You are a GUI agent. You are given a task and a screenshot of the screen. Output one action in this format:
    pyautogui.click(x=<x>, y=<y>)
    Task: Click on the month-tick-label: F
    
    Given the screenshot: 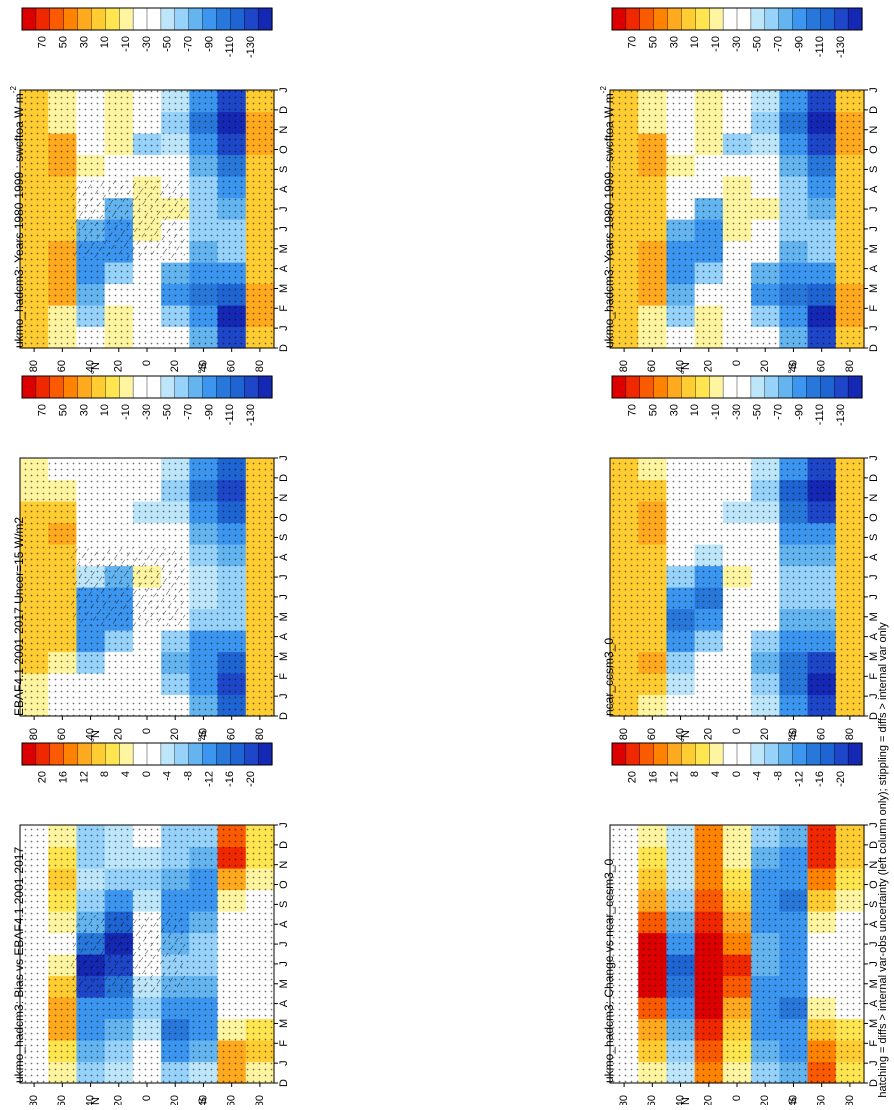 What is the action you would take?
    pyautogui.click(x=284, y=308)
    